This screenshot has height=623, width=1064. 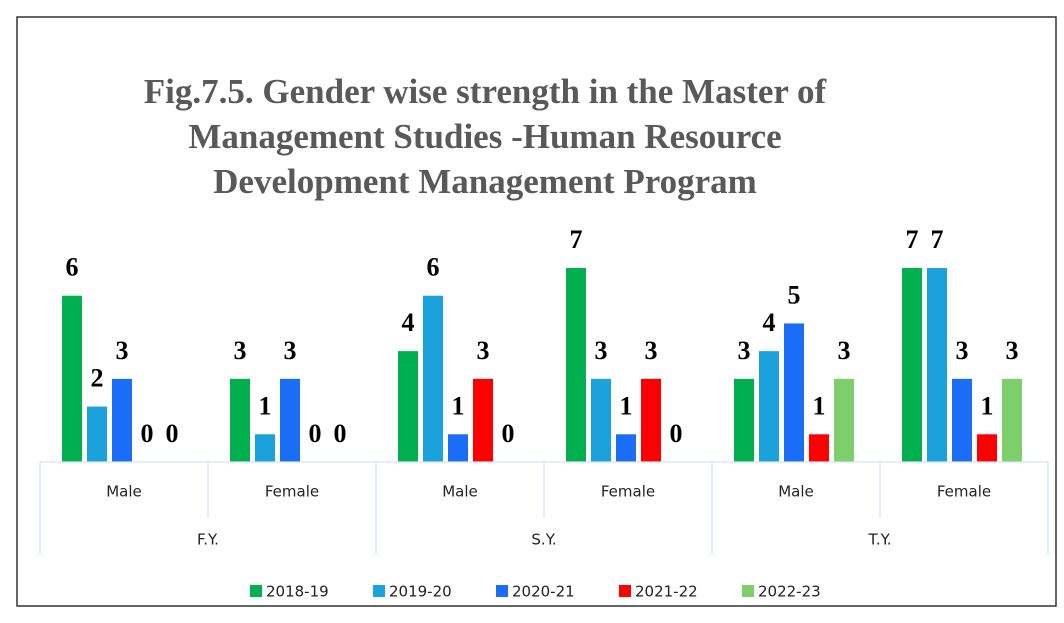 What do you see at coordinates (794, 294) in the screenshot?
I see `data-label: 5` at bounding box center [794, 294].